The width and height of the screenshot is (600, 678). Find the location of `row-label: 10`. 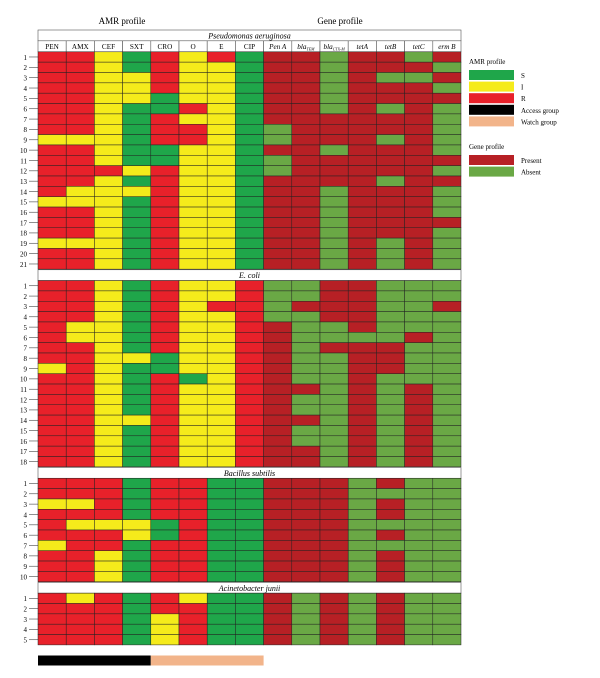

row-label: 10 is located at coordinates (24, 151).